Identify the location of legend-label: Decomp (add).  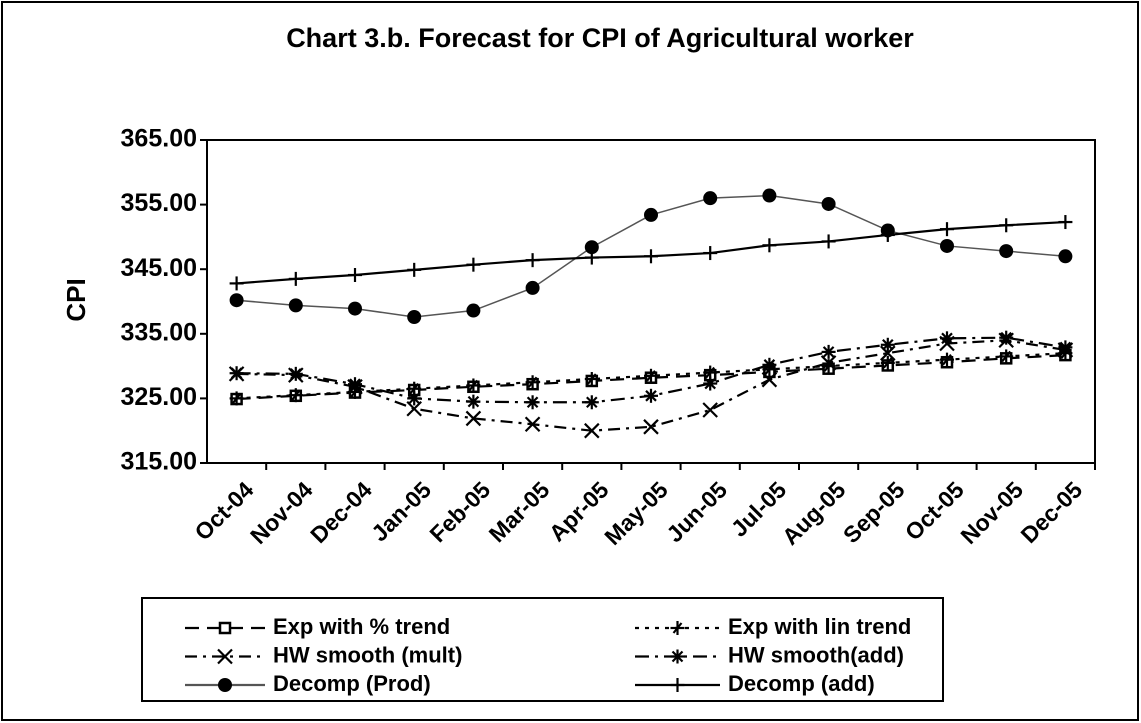
(801, 683).